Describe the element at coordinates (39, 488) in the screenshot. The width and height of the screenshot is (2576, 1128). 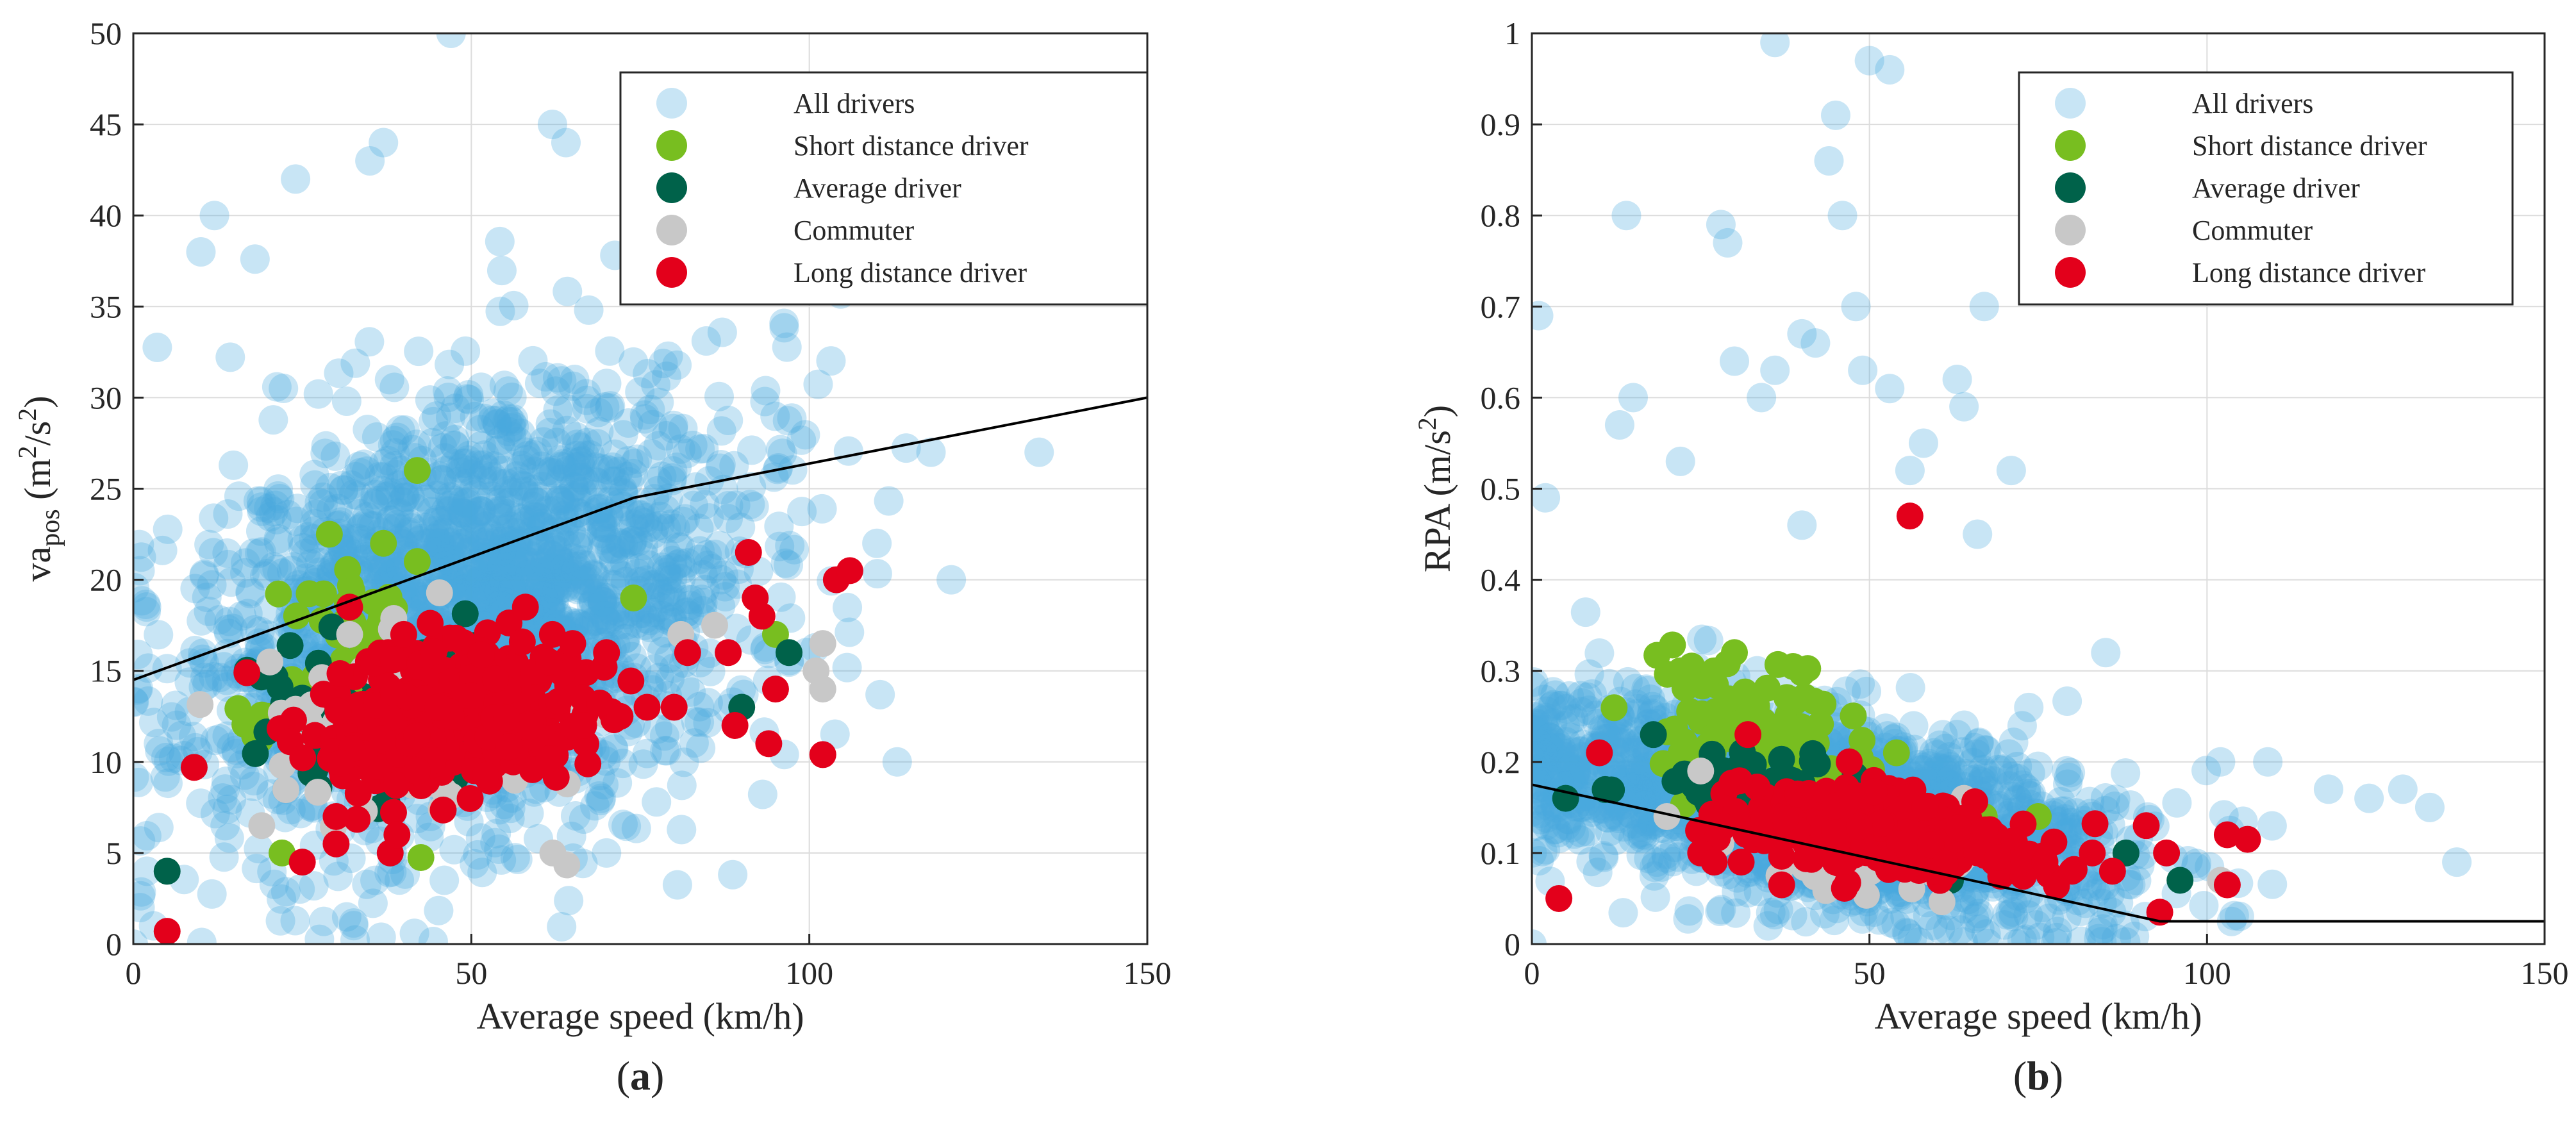
I see `y-axis-label: vapos (m2/s2)` at that location.